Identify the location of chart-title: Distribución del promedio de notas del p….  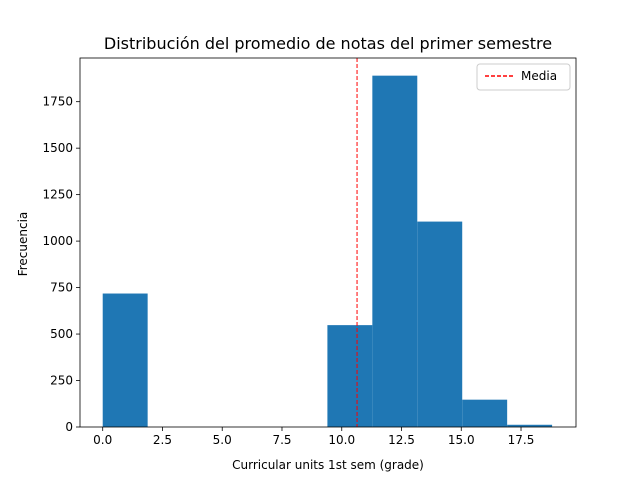
(328, 43).